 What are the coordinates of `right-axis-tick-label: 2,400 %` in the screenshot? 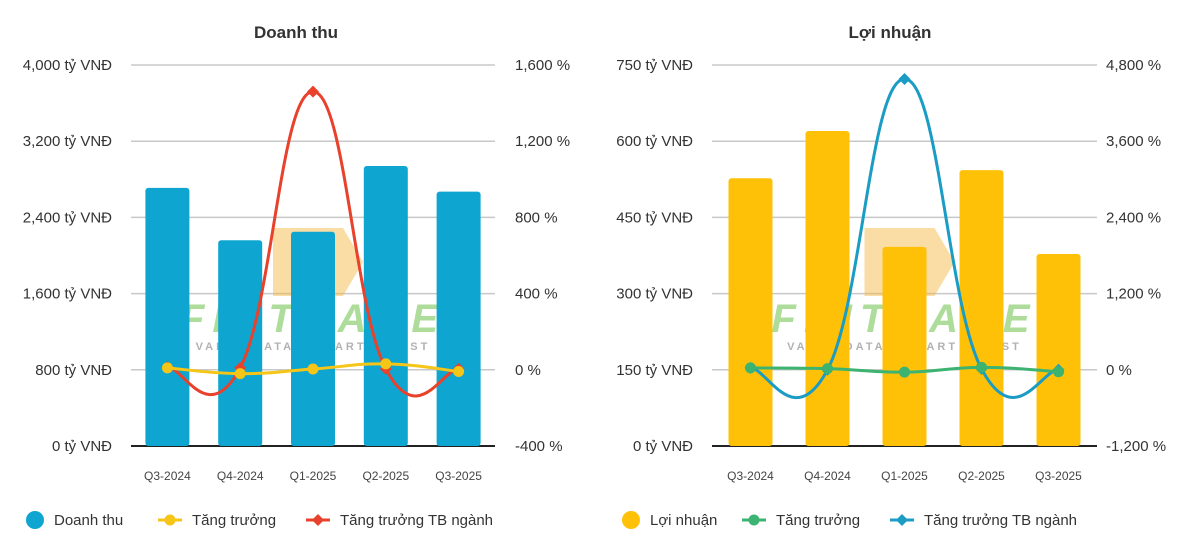 It's located at (1133, 217).